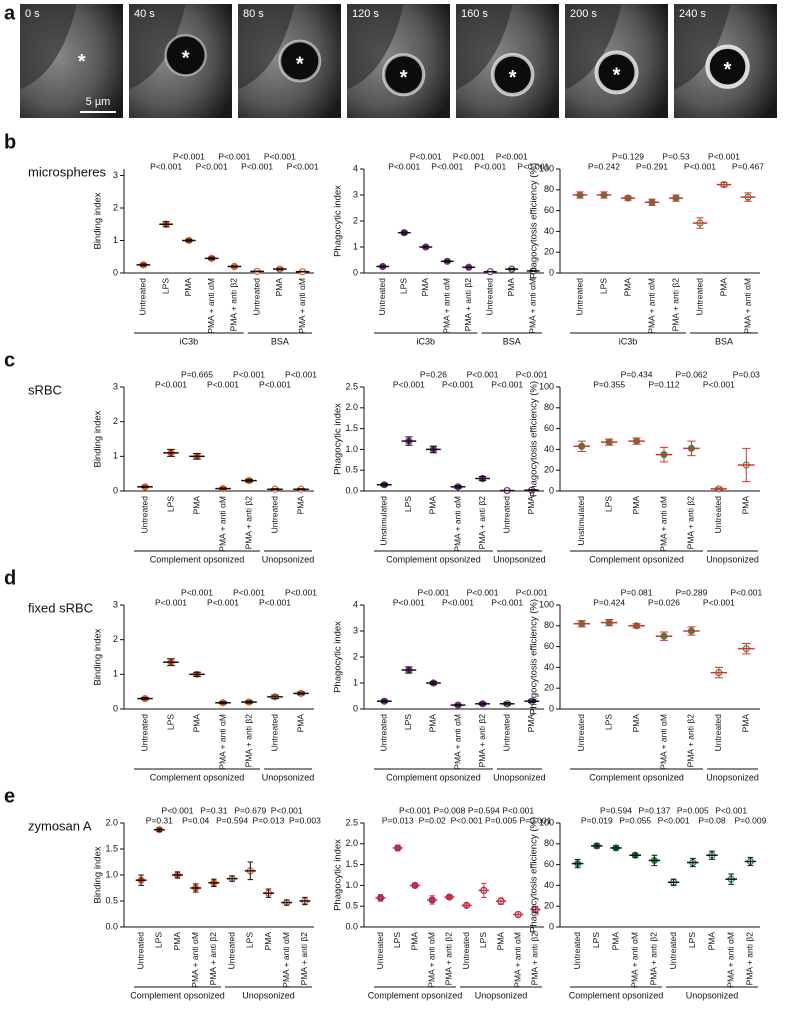 The height and width of the screenshot is (1020, 785). Describe the element at coordinates (637, 374) in the screenshot. I see `p-value: P=0.434` at that location.